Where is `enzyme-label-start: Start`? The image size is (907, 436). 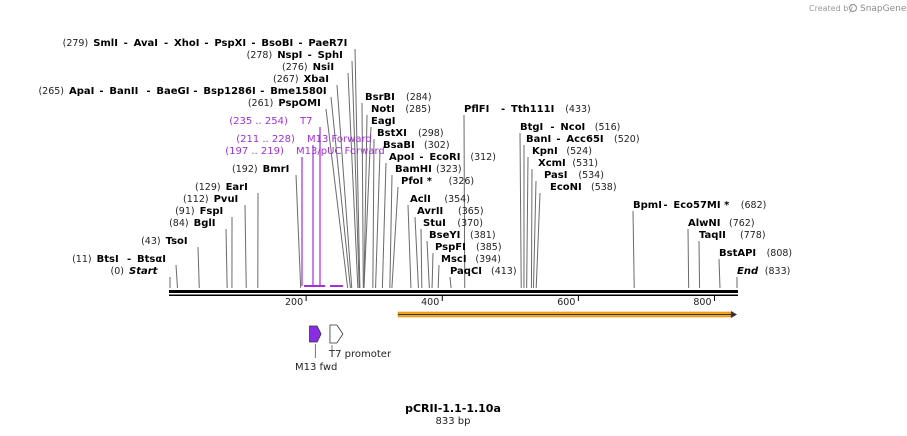 enzyme-label-start: Start is located at coordinates (144, 271).